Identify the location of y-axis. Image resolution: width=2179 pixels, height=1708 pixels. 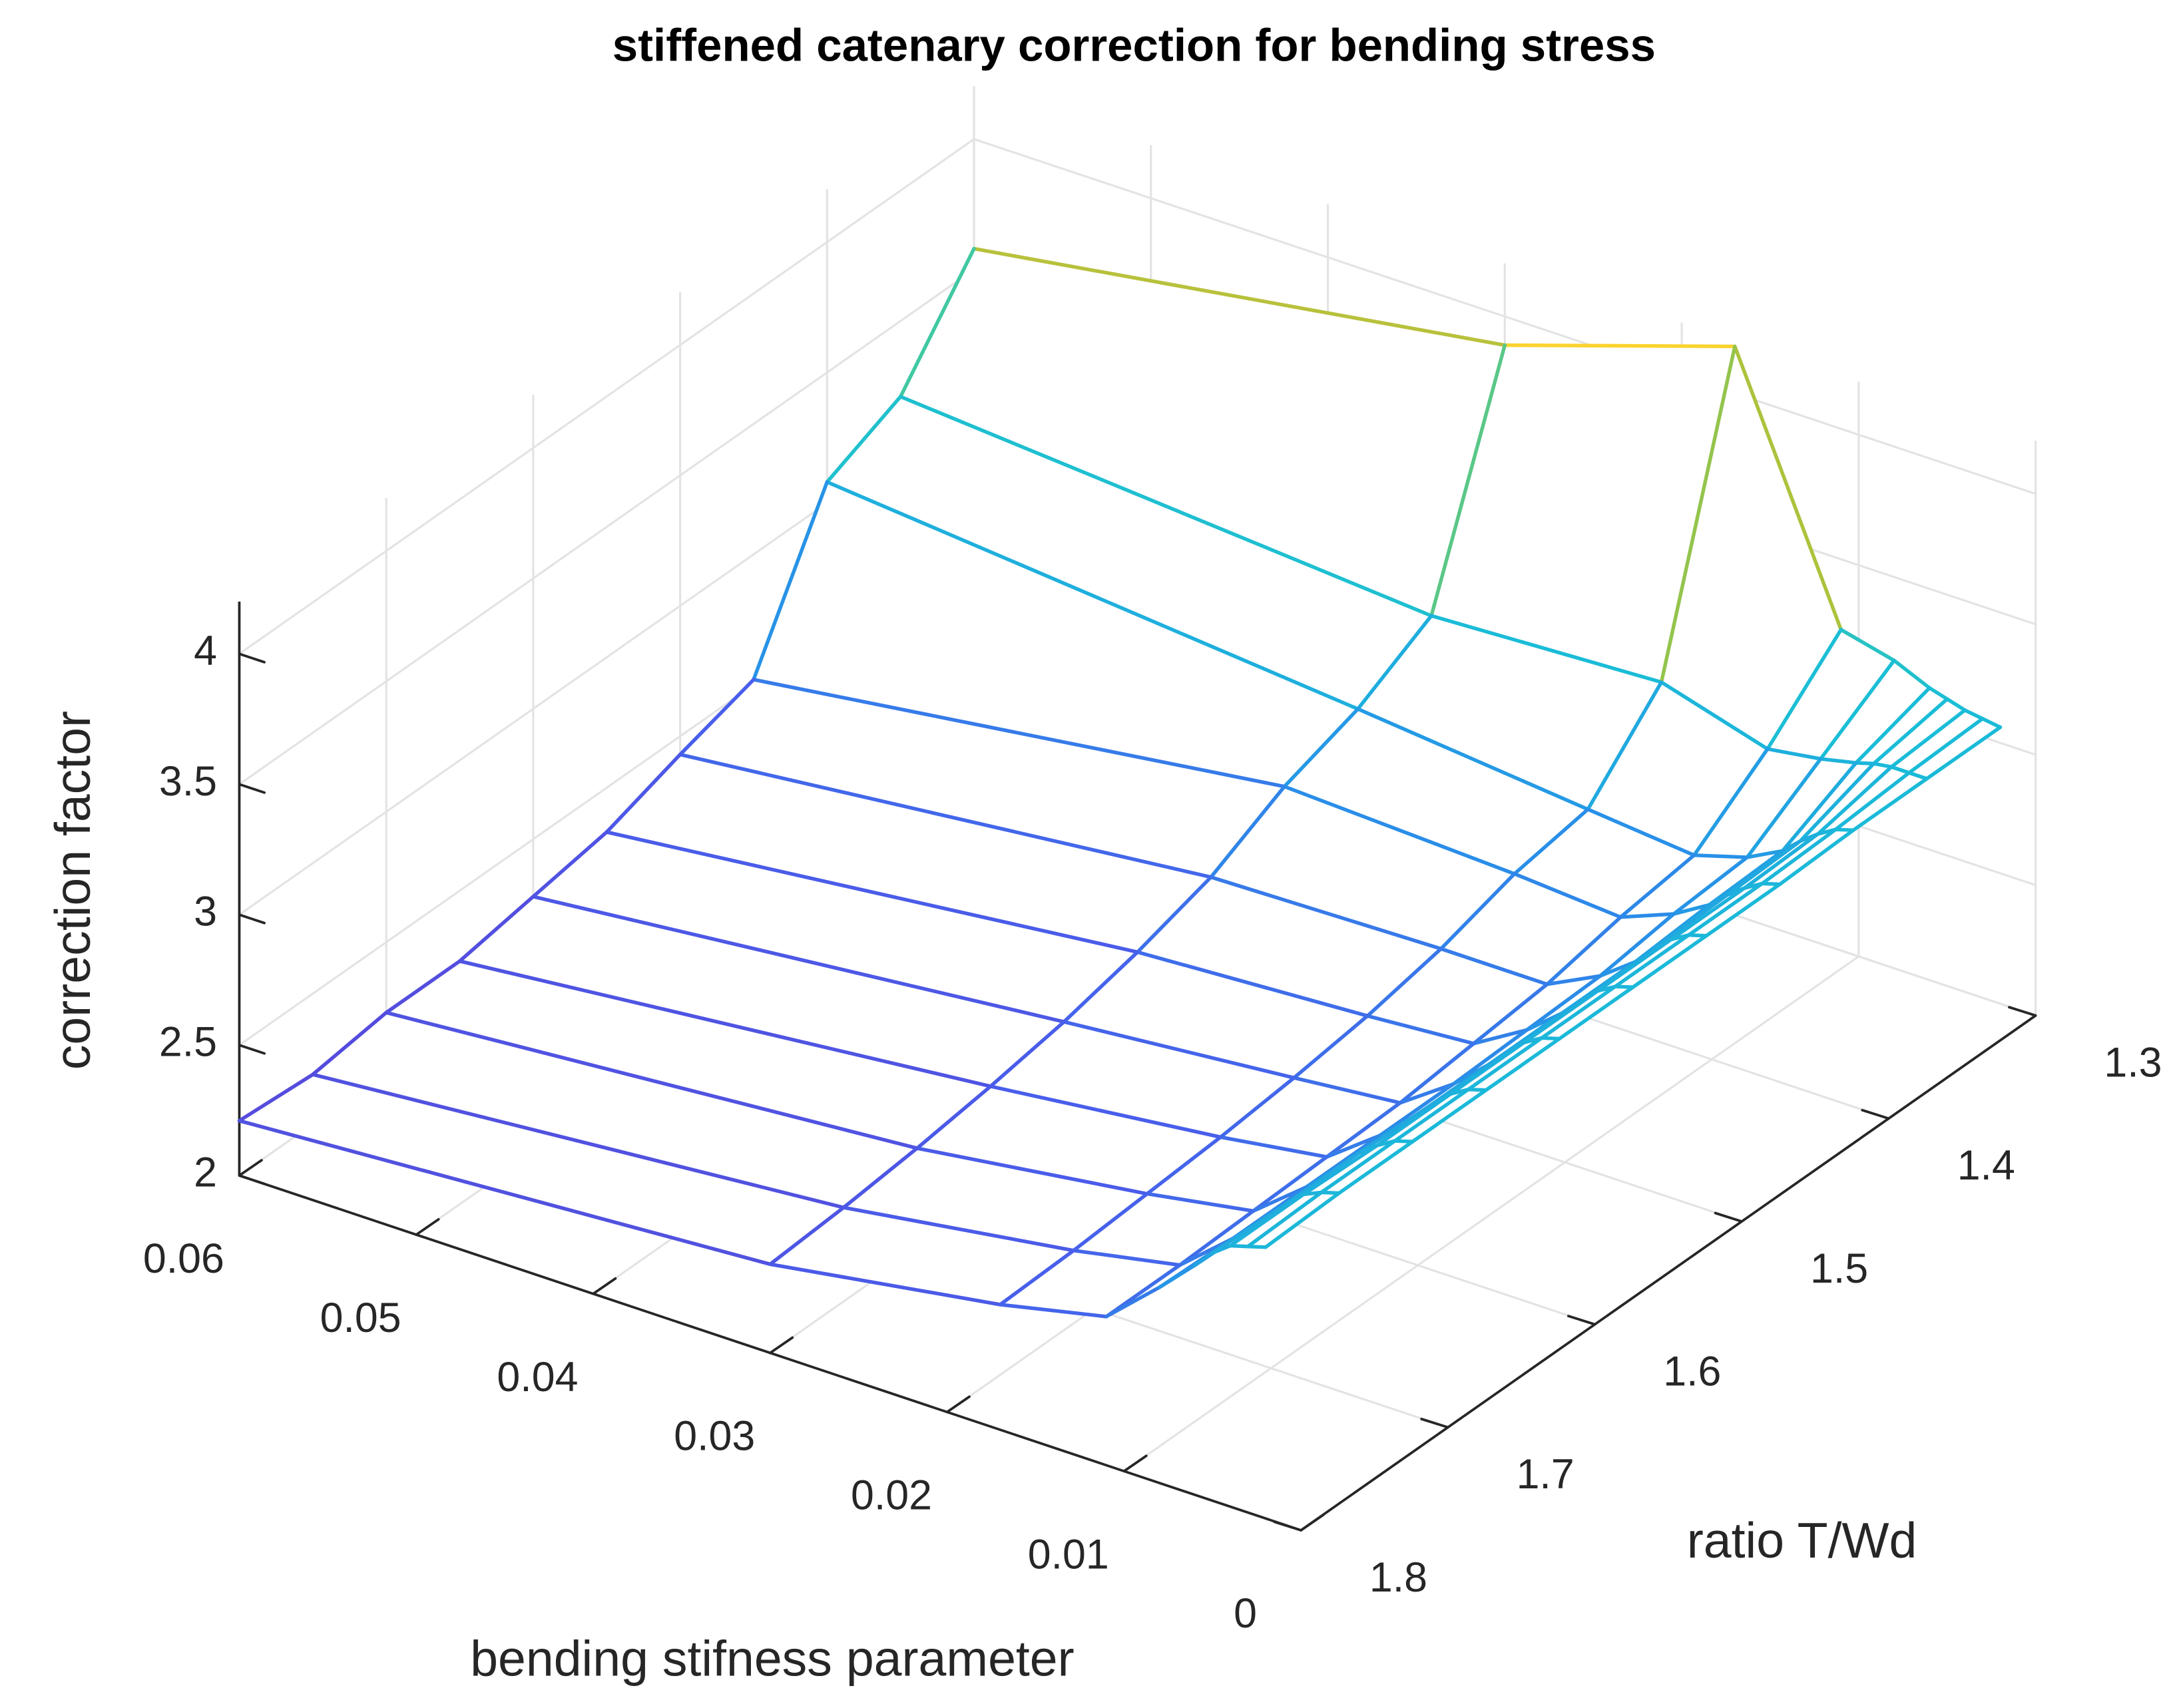
(1668, 1273).